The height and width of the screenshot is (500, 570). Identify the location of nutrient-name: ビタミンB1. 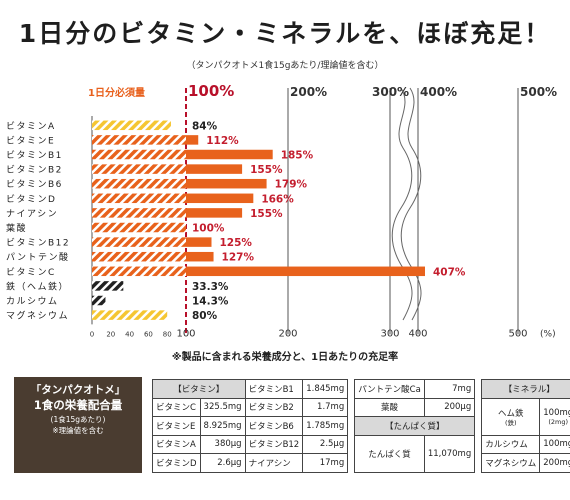
(274, 389).